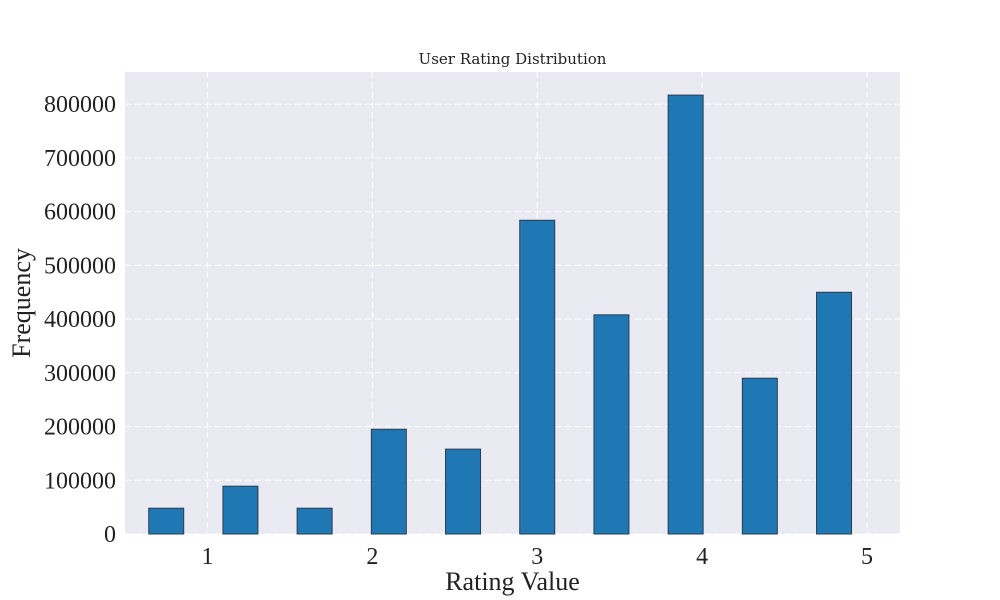 The image size is (1000, 600). Describe the element at coordinates (80, 266) in the screenshot. I see `y-tick-label: 500000` at that location.